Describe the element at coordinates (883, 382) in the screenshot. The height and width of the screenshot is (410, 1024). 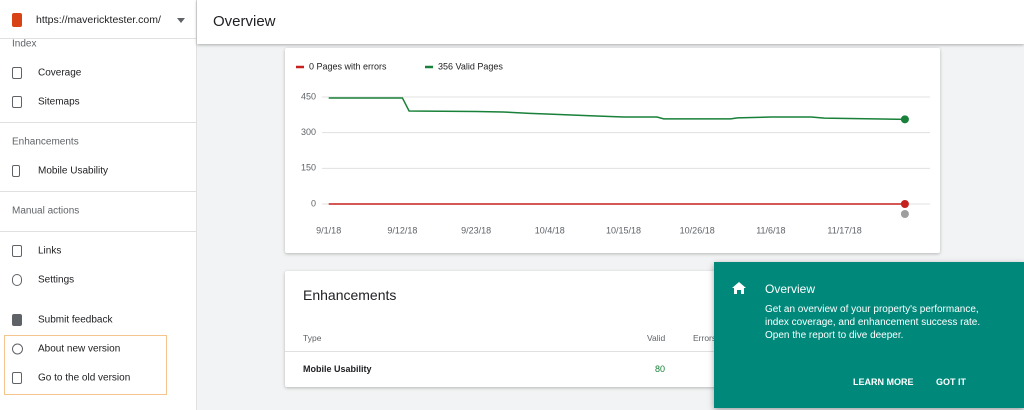
I see `learn-more-button: LEARN MORE` at that location.